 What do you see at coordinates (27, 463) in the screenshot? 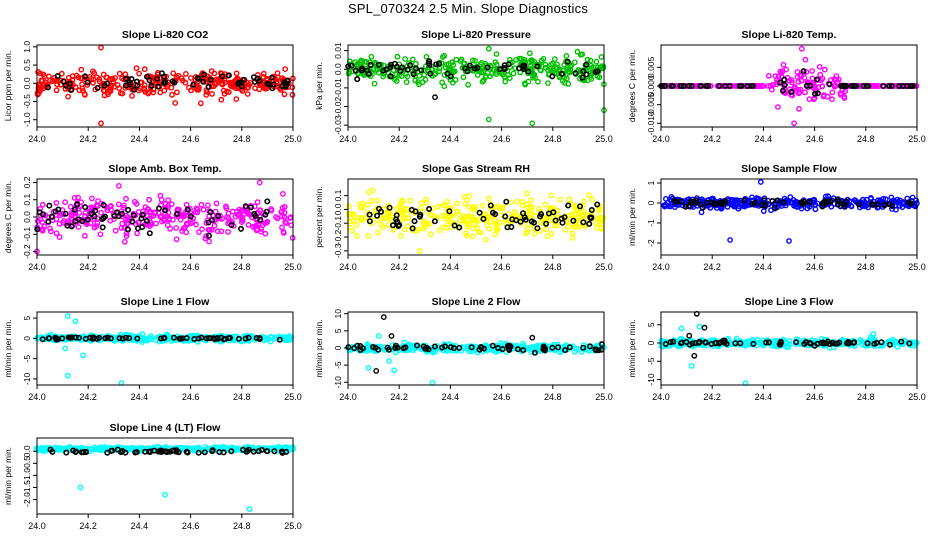
I see `y-tick-label: -0.5` at bounding box center [27, 463].